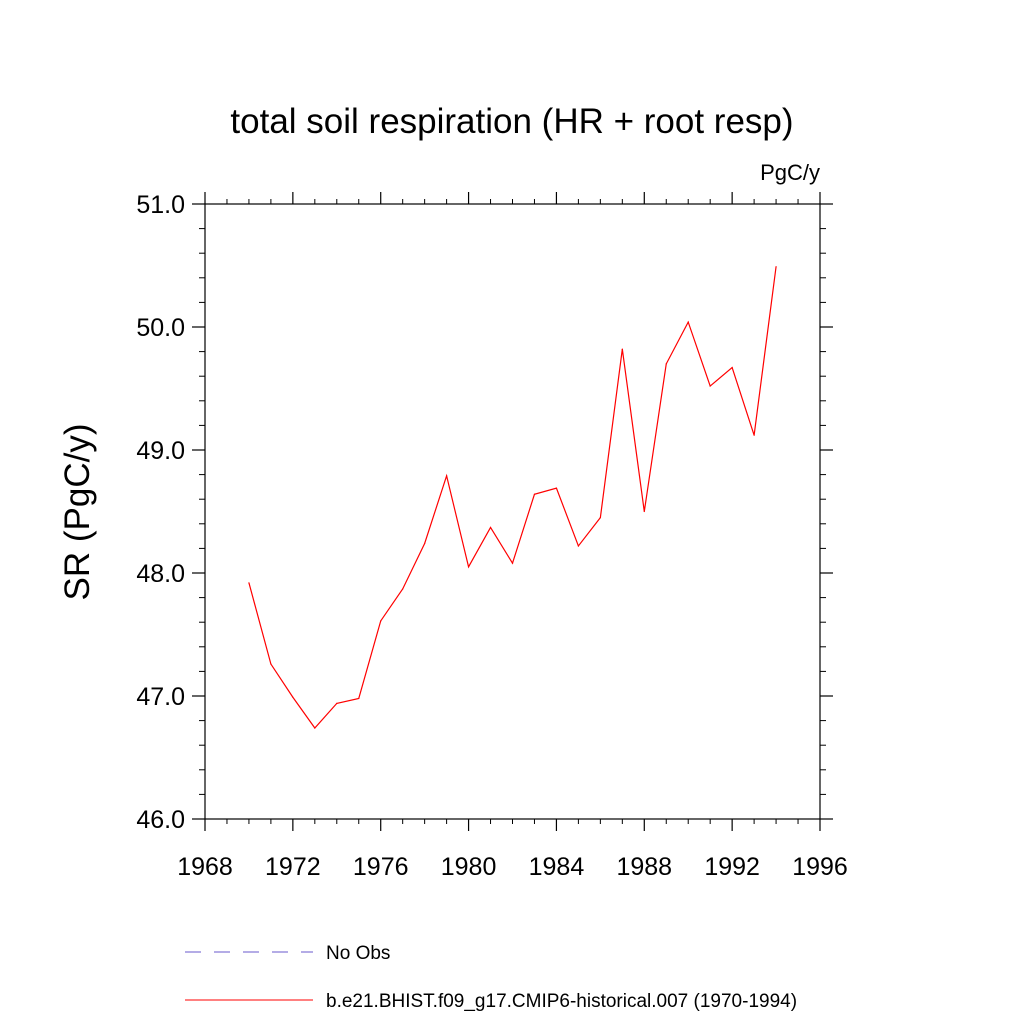 This screenshot has width=1024, height=1024. What do you see at coordinates (160, 574) in the screenshot?
I see `y-tick-label: 48.0` at bounding box center [160, 574].